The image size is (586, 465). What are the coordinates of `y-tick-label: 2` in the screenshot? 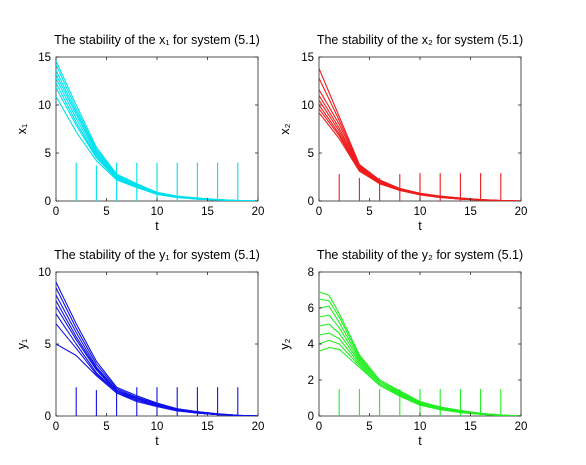 It's located at (311, 381).